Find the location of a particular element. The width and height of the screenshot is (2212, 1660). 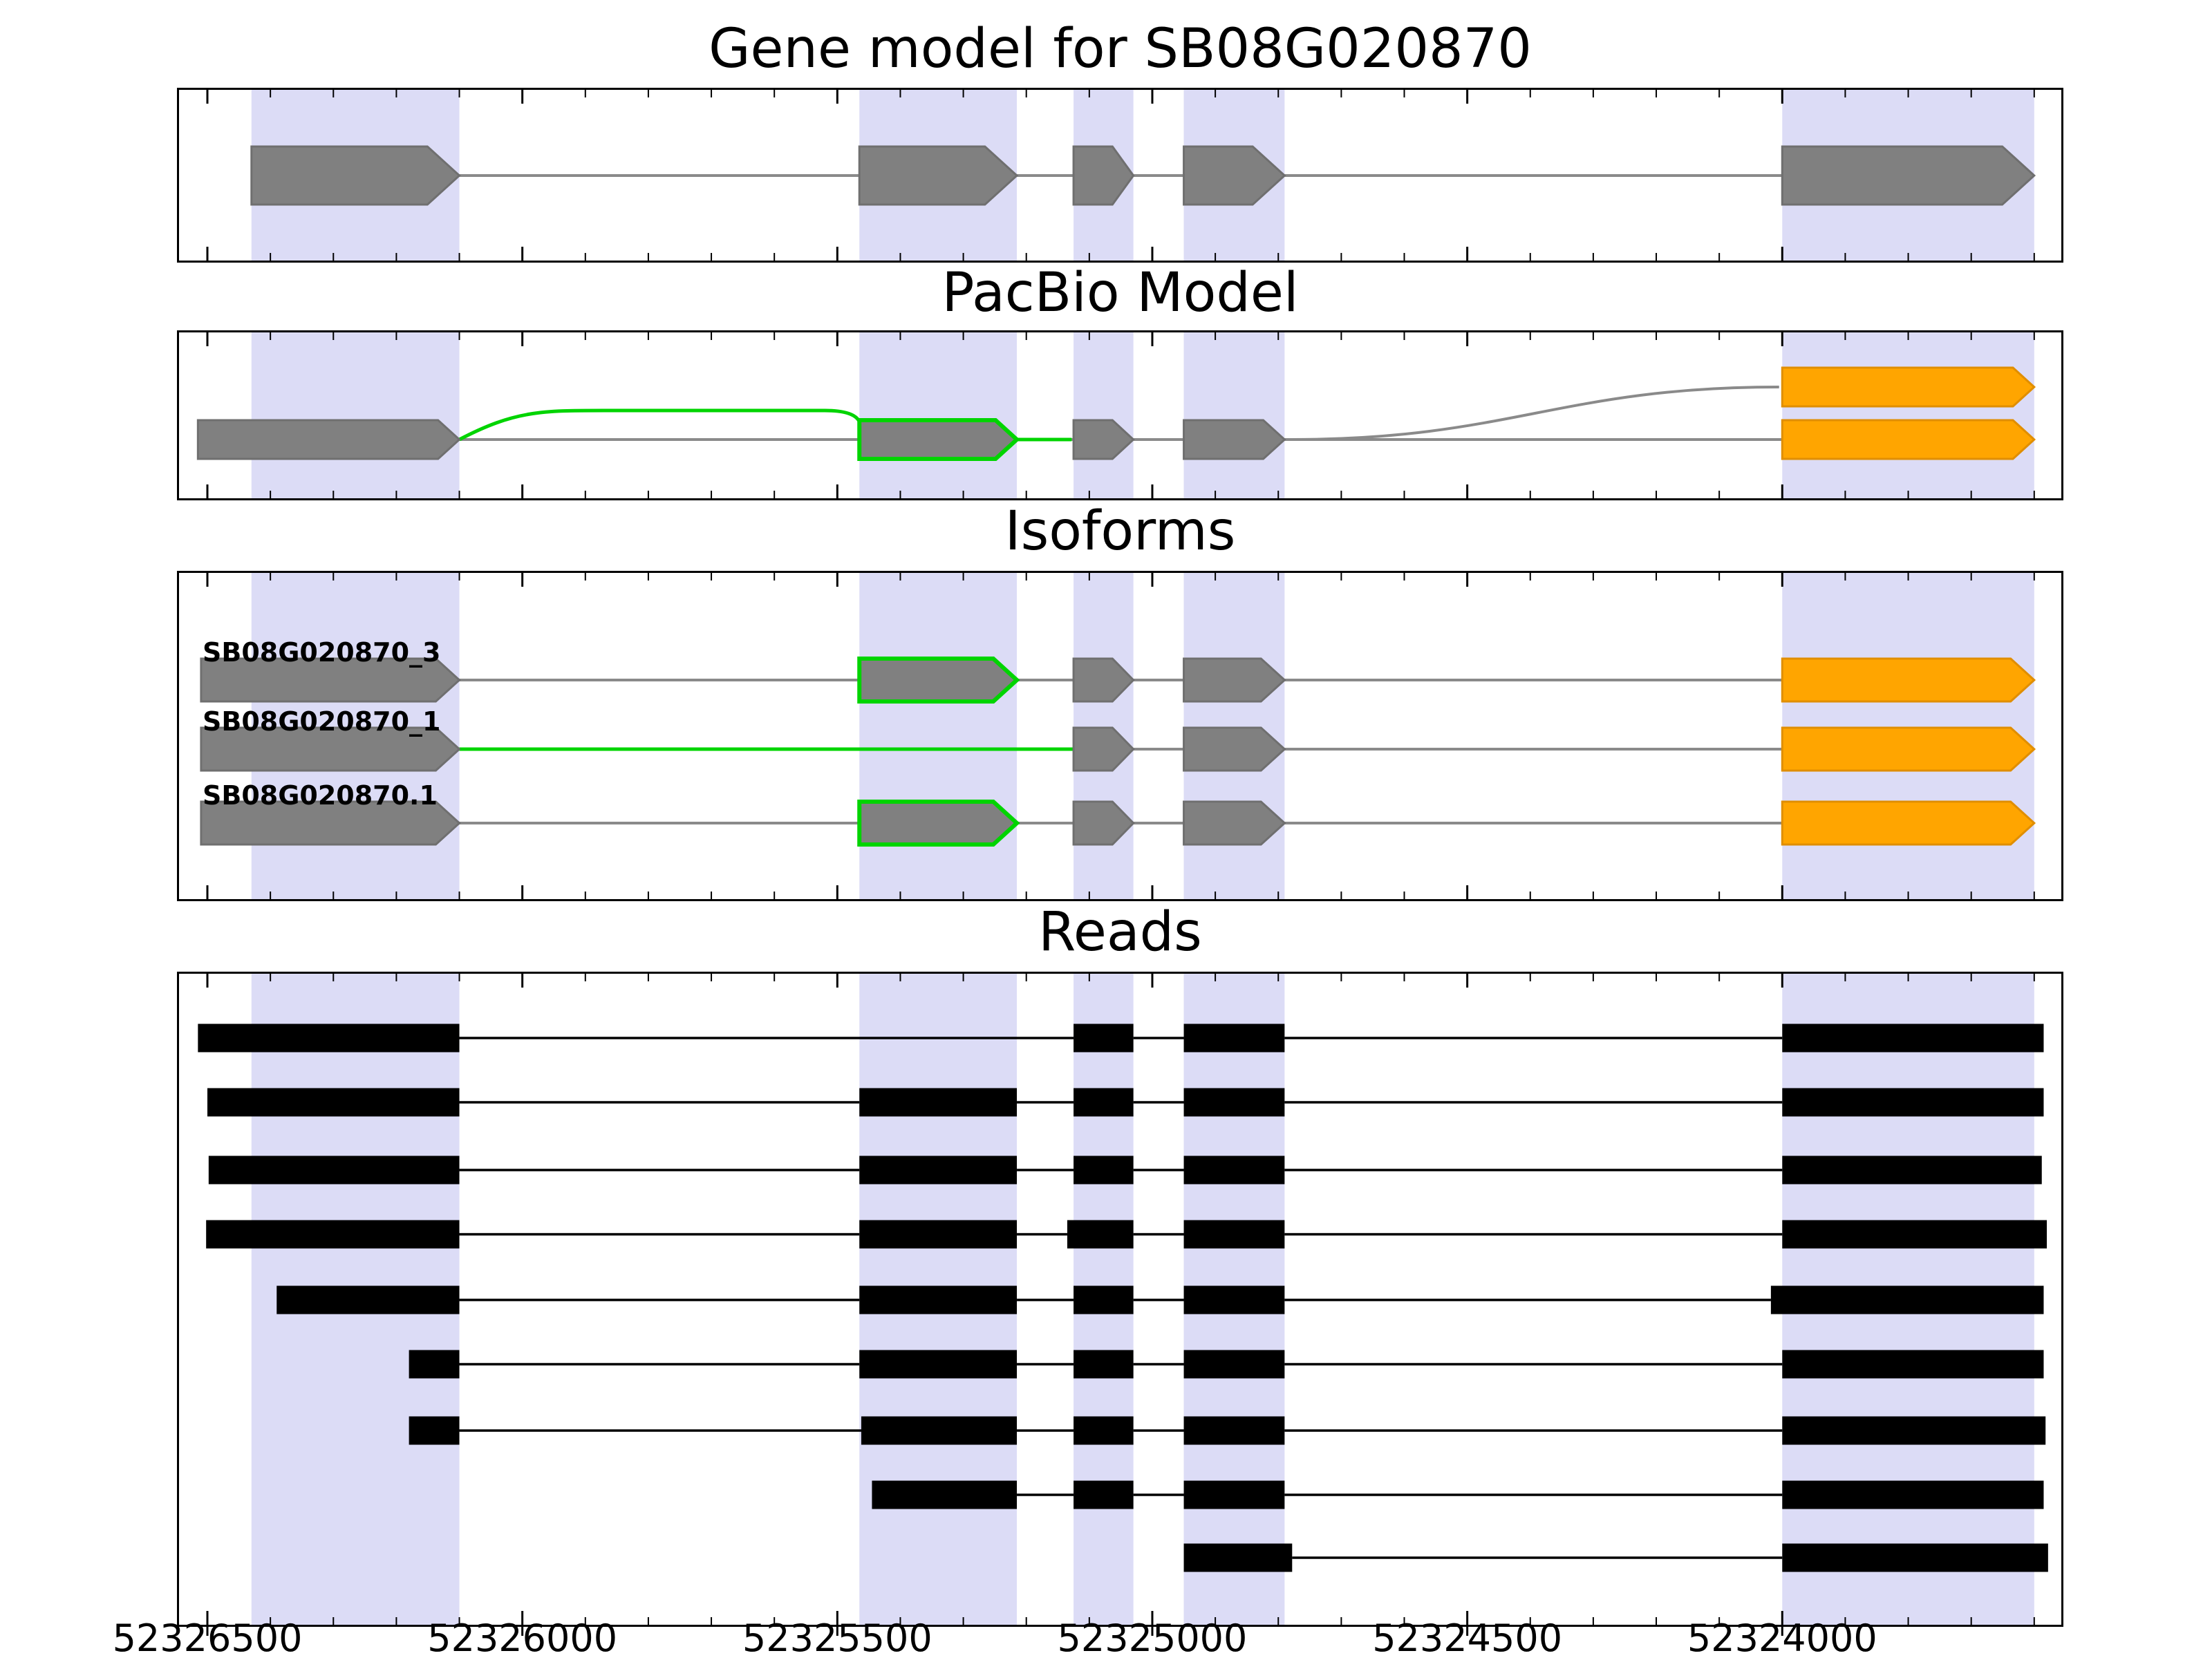

panel-title-pacbio: PacBio Model is located at coordinates (1120, 293).